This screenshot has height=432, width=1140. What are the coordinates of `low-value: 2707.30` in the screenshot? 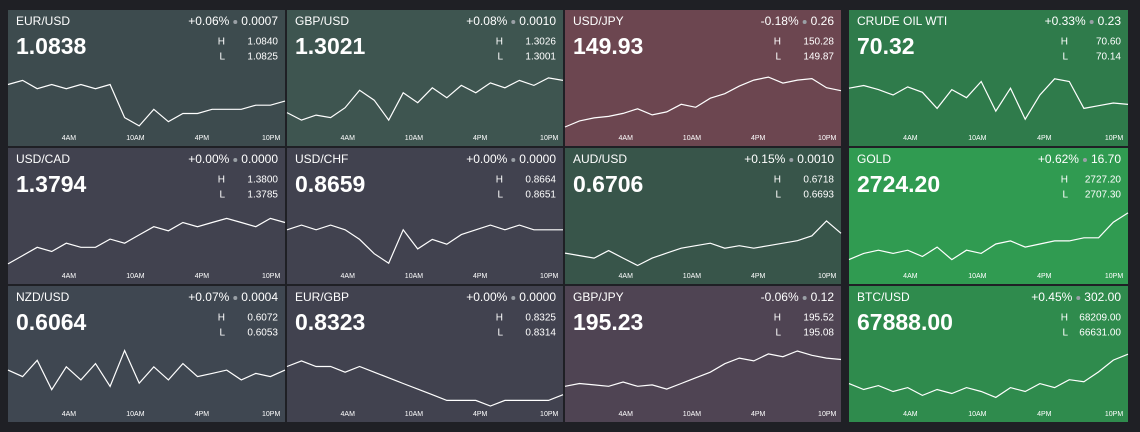 It's located at (1103, 195).